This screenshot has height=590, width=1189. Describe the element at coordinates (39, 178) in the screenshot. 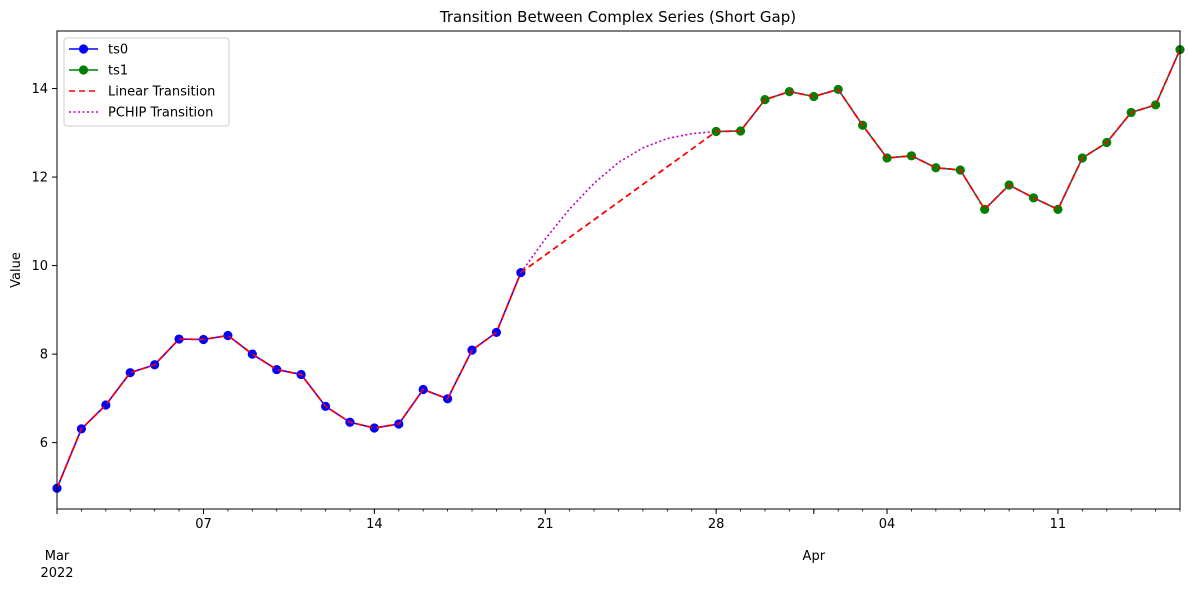

I see `y-tick-label: 12` at that location.